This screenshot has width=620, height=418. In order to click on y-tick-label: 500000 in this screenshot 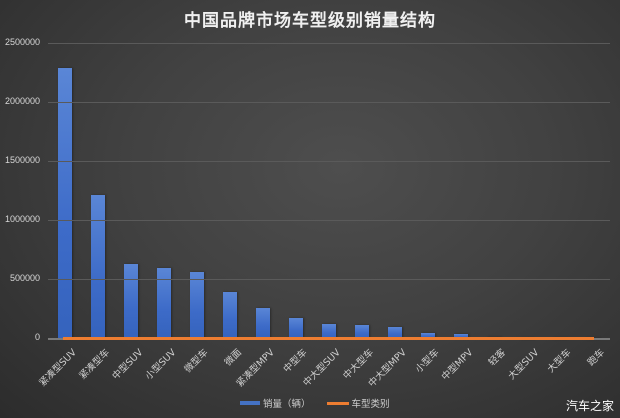, I will do `click(24, 278)`.